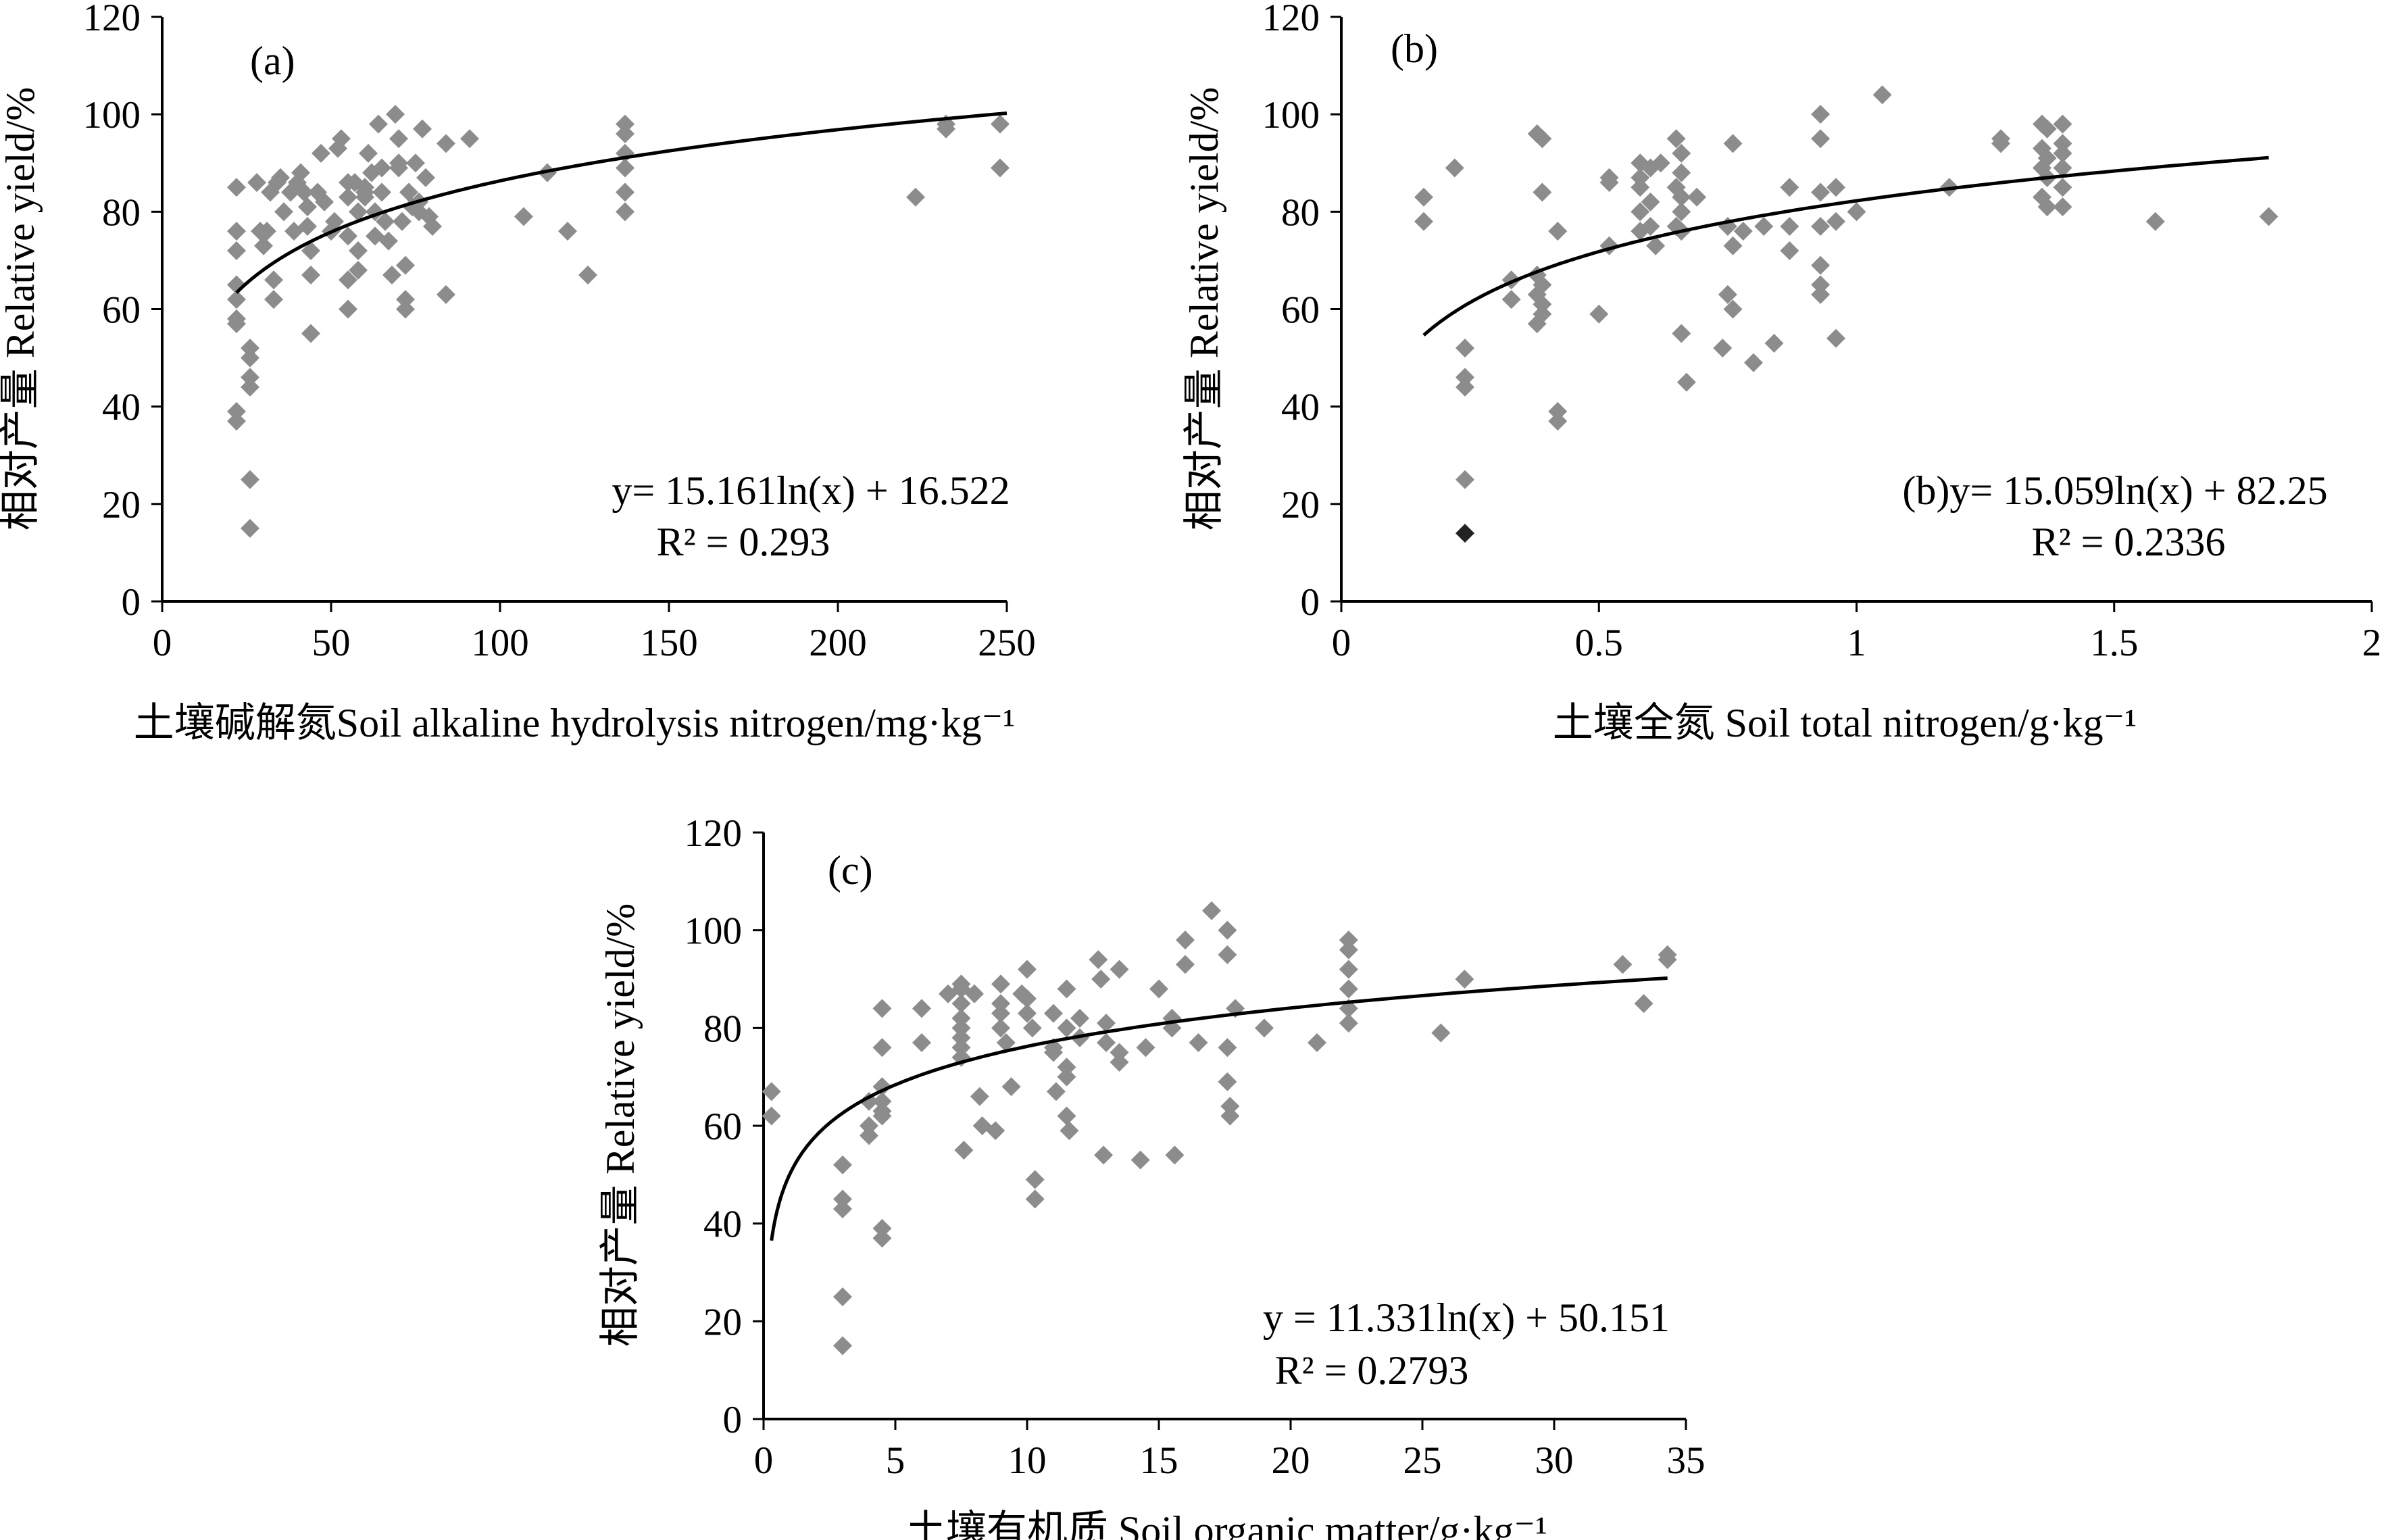  I want to click on x-tick-label: 35, so click(1686, 1460).